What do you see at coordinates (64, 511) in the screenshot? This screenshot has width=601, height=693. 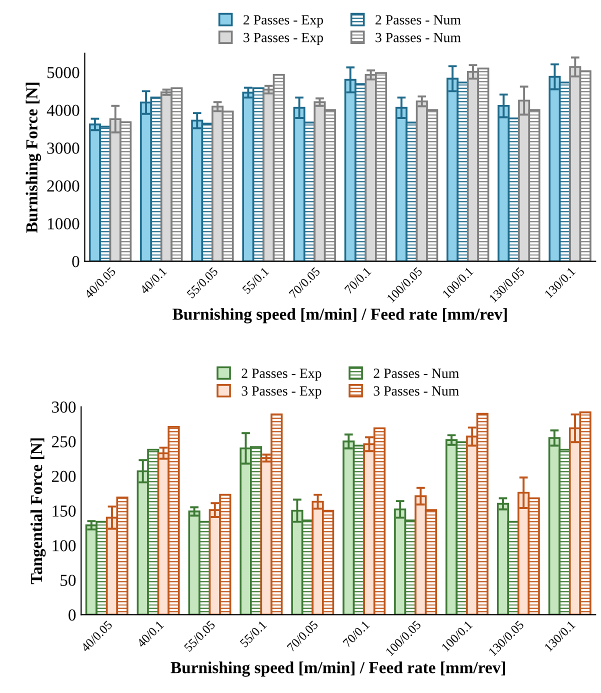 I see `y-tick-label: 150` at bounding box center [64, 511].